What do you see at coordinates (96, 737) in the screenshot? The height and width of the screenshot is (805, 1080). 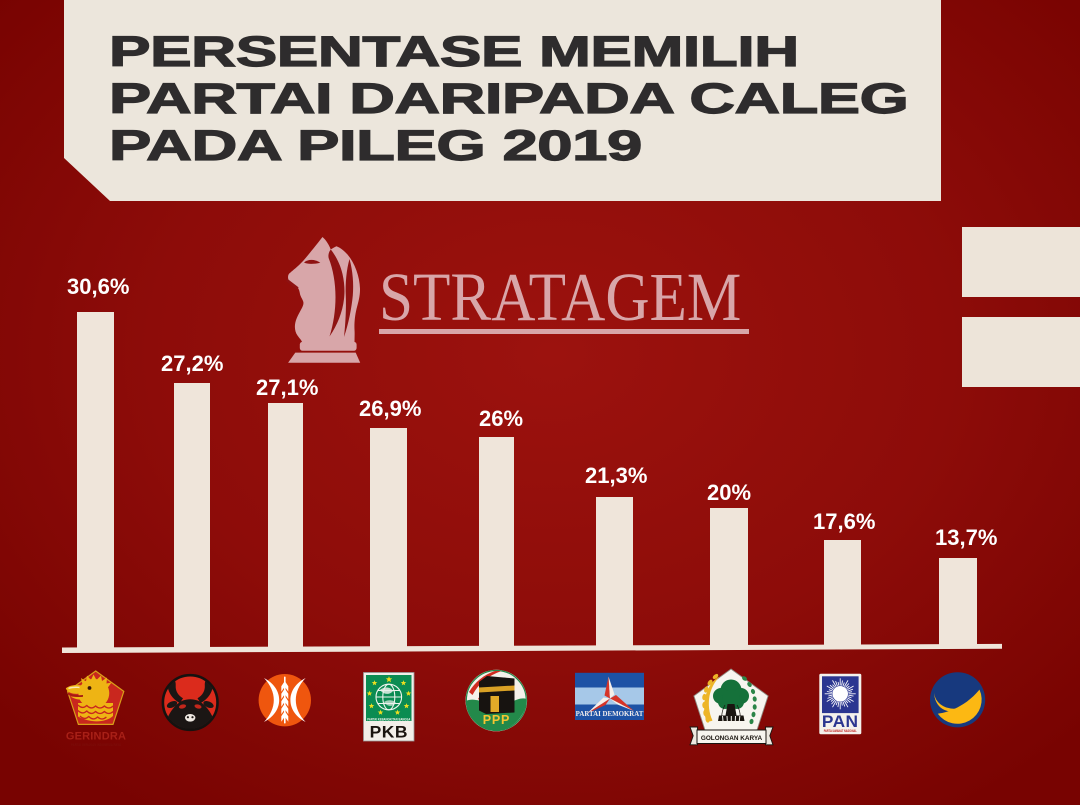 I see `svg-text: GERINDRA` at bounding box center [96, 737].